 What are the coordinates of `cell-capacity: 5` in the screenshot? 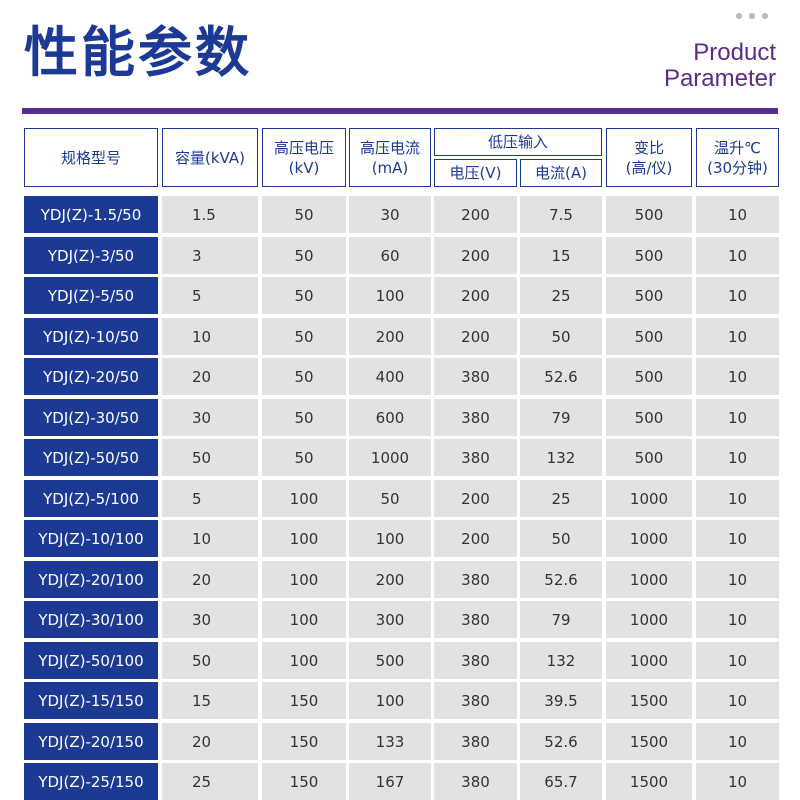 It's located at (210, 498).